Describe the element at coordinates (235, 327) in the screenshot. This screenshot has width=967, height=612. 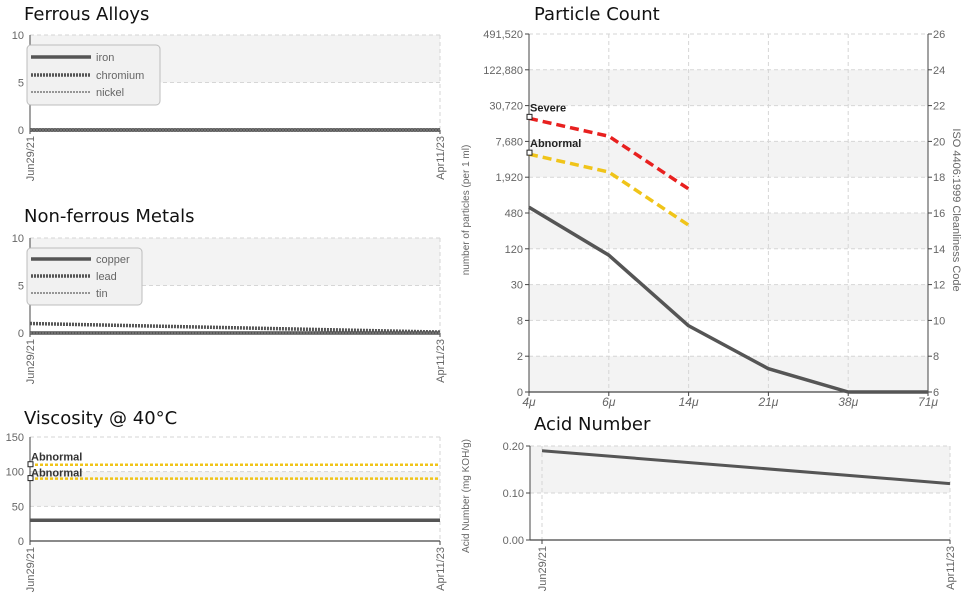
I see `nonferrous-series-line` at that location.